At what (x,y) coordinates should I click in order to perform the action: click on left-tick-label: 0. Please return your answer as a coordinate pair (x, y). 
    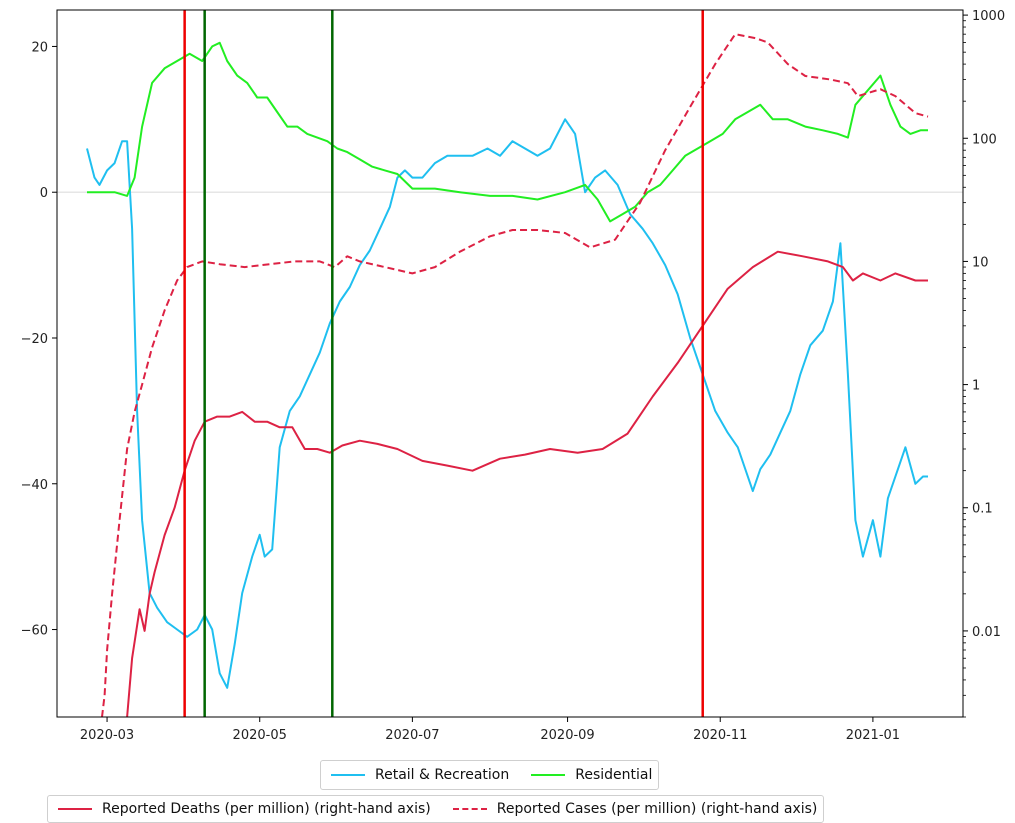
    Looking at the image, I should click on (44, 193).